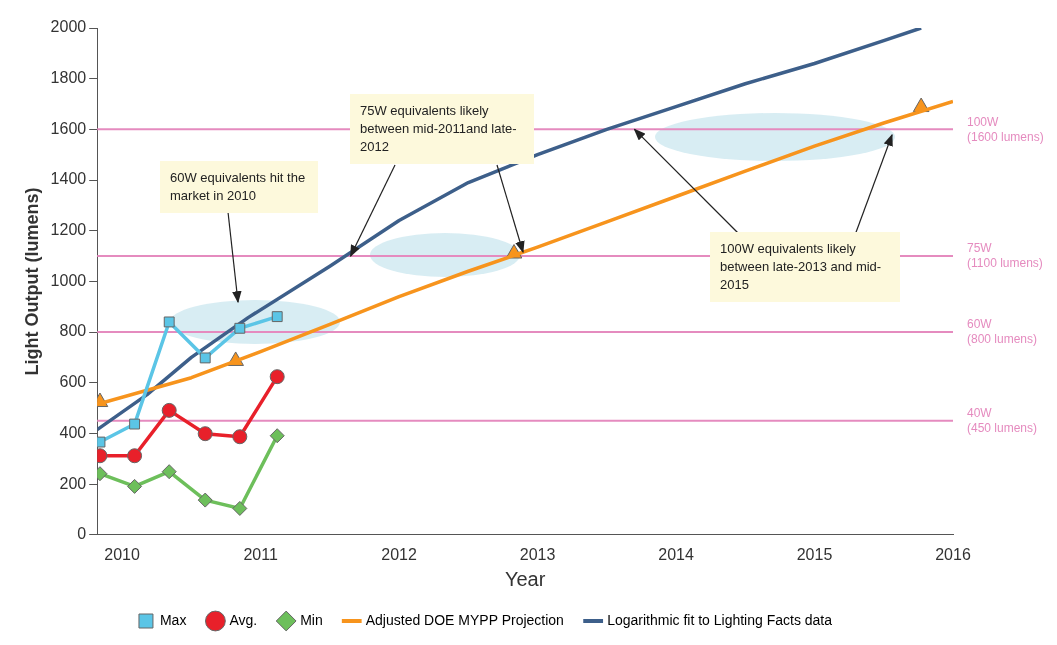  Describe the element at coordinates (1002, 332) in the screenshot. I see `ref-line-label: 60W (800 lumens)` at that location.